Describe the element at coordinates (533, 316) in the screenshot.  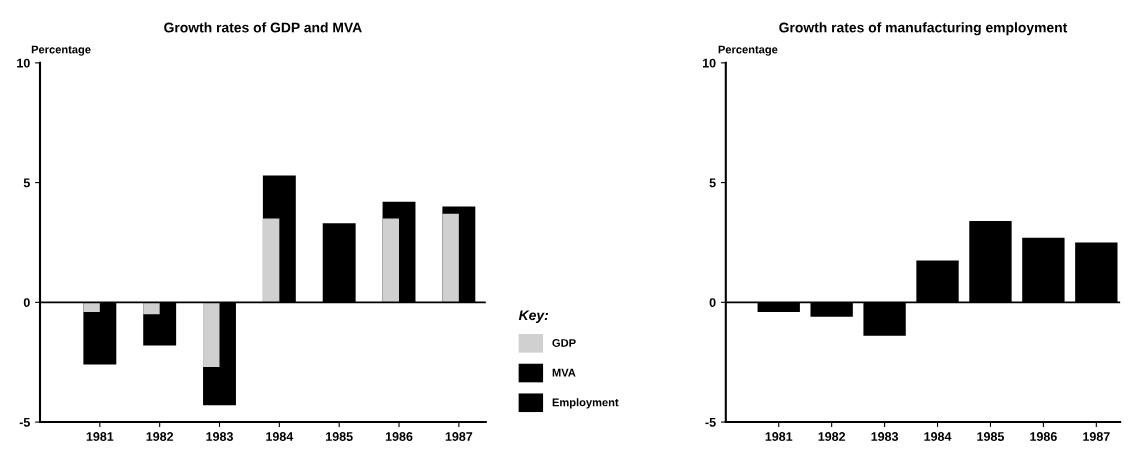
I see `legend-title: Key:` at that location.